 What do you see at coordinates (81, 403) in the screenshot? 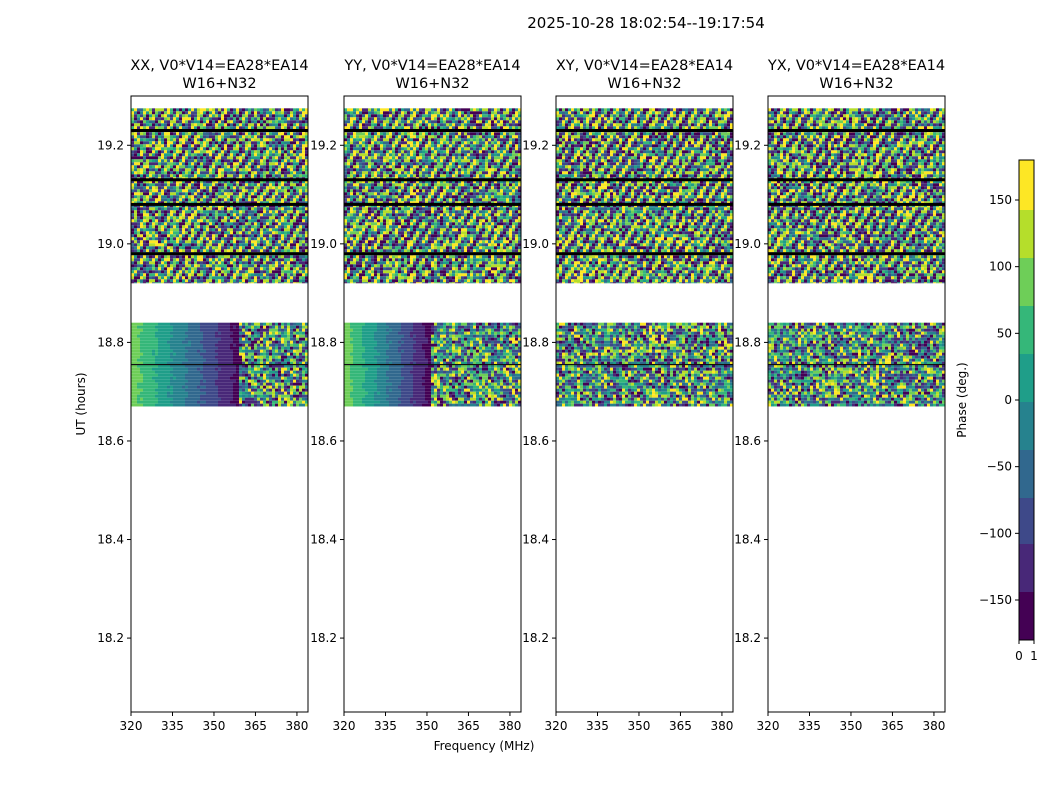
I see `y-axis-label: UT (hours)` at bounding box center [81, 403].